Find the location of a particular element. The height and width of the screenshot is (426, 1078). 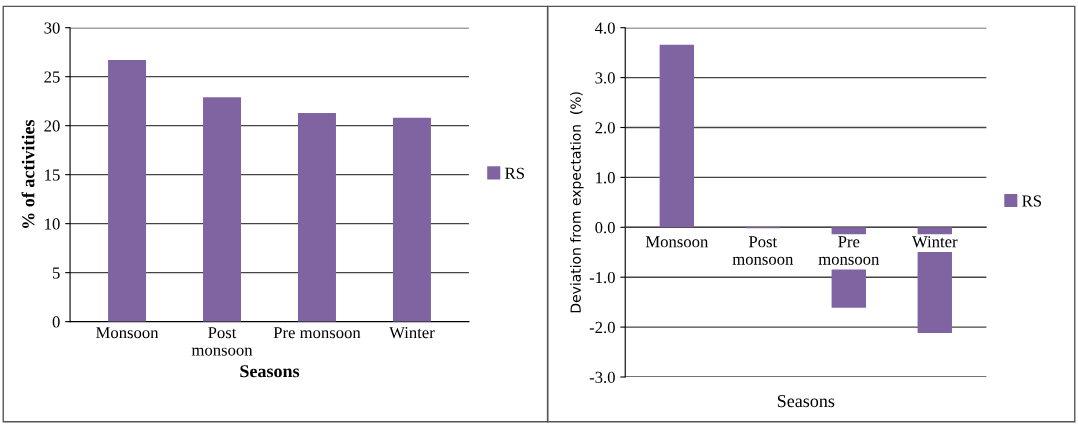

y-tick-label: 25 is located at coordinates (52, 77).